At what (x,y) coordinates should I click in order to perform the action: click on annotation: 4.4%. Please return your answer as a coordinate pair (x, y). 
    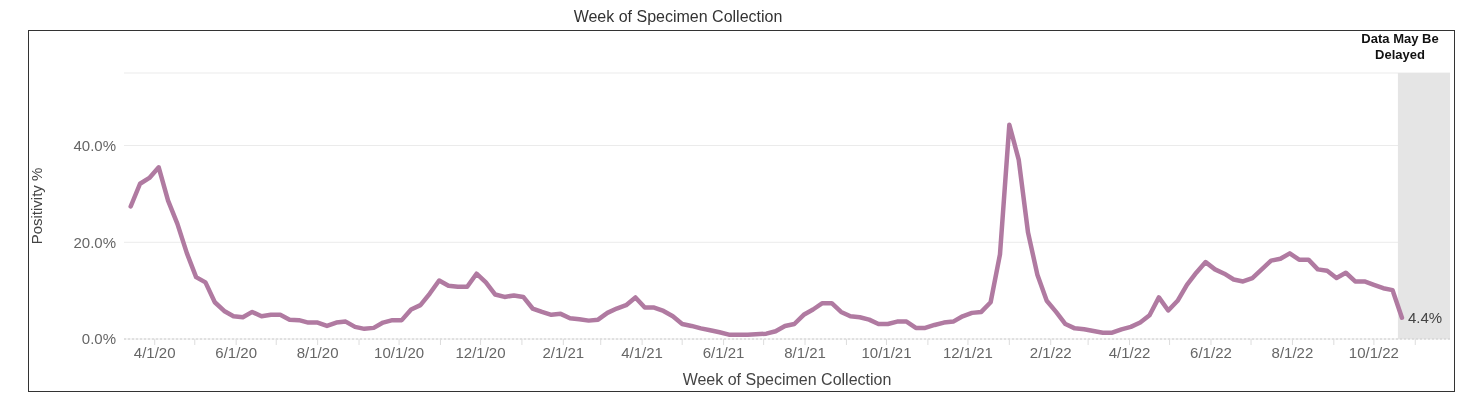
    Looking at the image, I should click on (1425, 318).